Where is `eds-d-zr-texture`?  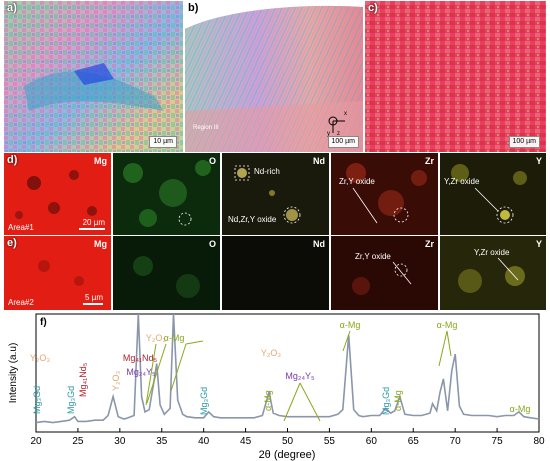
eds-d-zr-texture is located at coordinates (386, 193).